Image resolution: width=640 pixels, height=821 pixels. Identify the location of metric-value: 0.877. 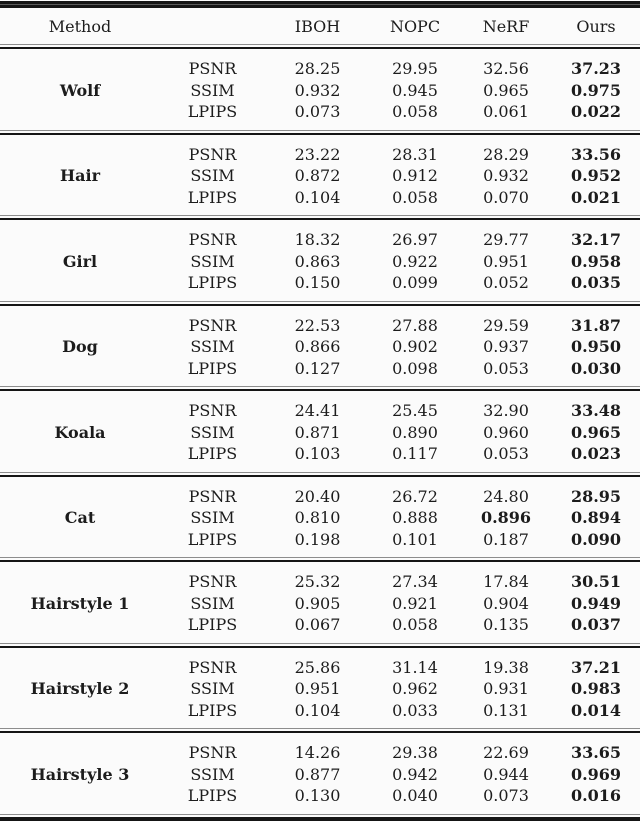
(317, 774).